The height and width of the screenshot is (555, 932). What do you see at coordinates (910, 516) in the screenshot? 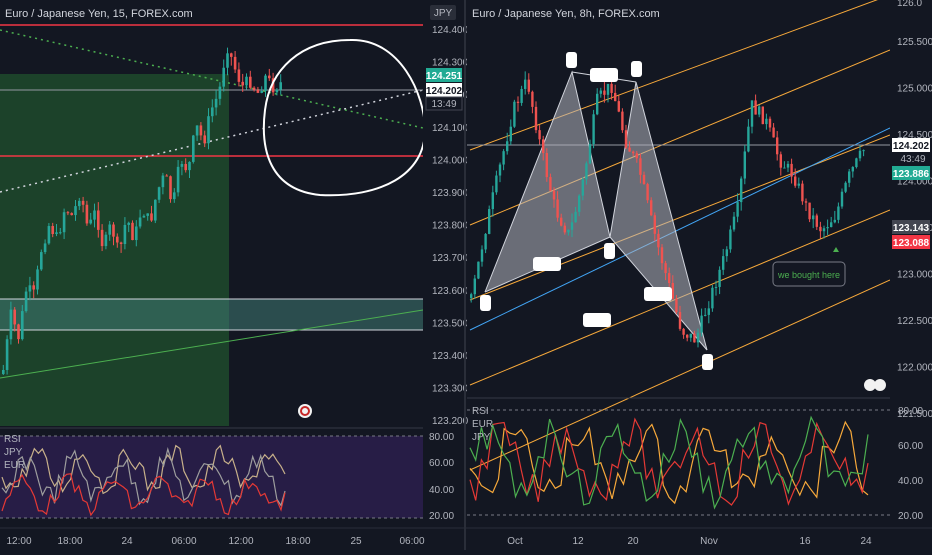
I see `right-rsi-tick: 20.00` at bounding box center [910, 516].